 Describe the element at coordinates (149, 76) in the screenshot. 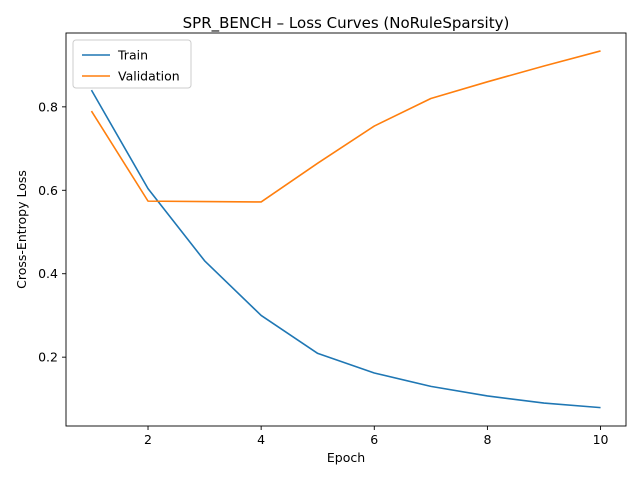

I see `legend-label-validation: Validation` at that location.